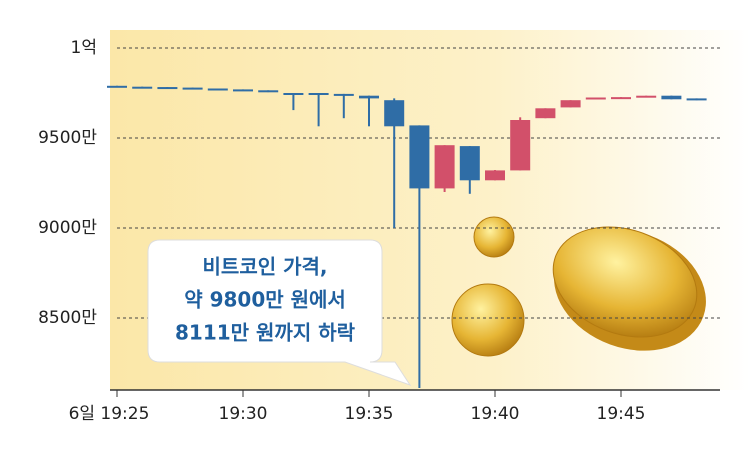 The height and width of the screenshot is (457, 750). I want to click on x-tick-label: 19:35, so click(369, 414).